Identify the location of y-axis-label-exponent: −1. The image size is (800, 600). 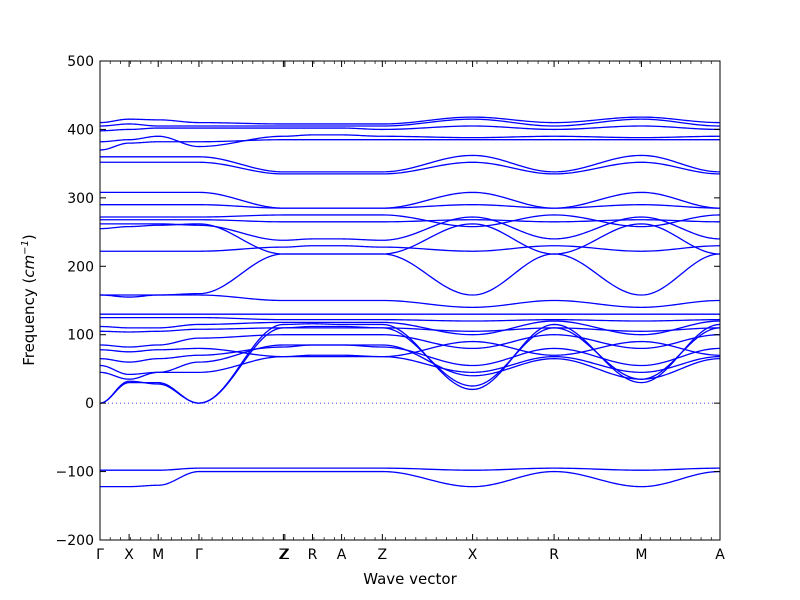
(25, 247).